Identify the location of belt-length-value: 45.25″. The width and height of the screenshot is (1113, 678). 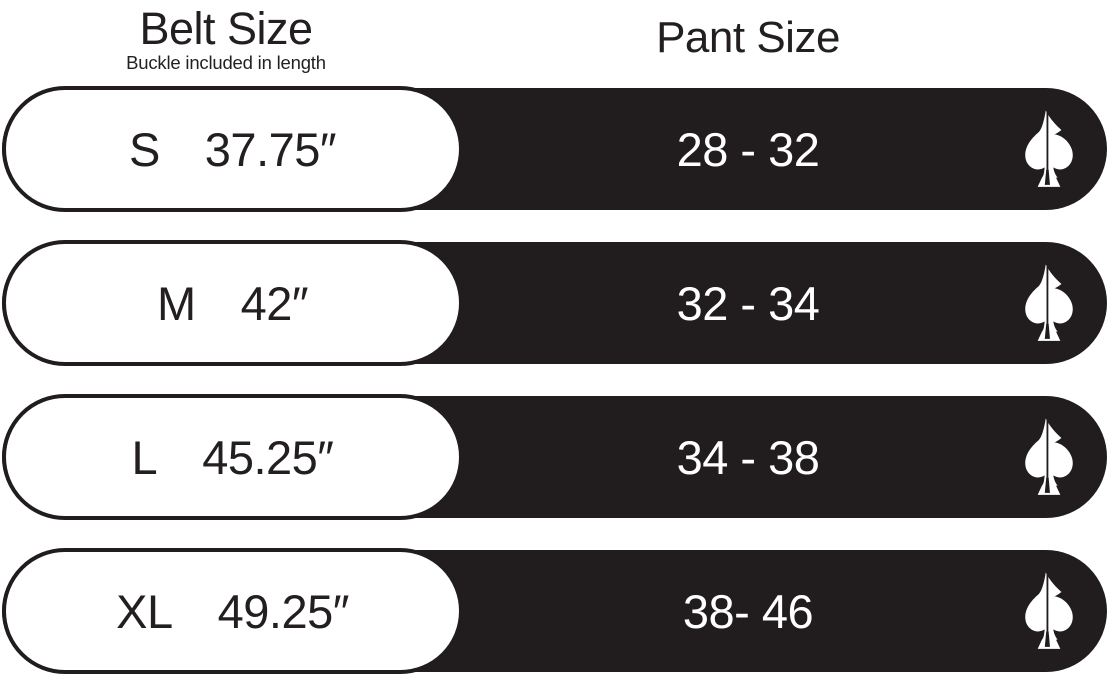
(268, 457).